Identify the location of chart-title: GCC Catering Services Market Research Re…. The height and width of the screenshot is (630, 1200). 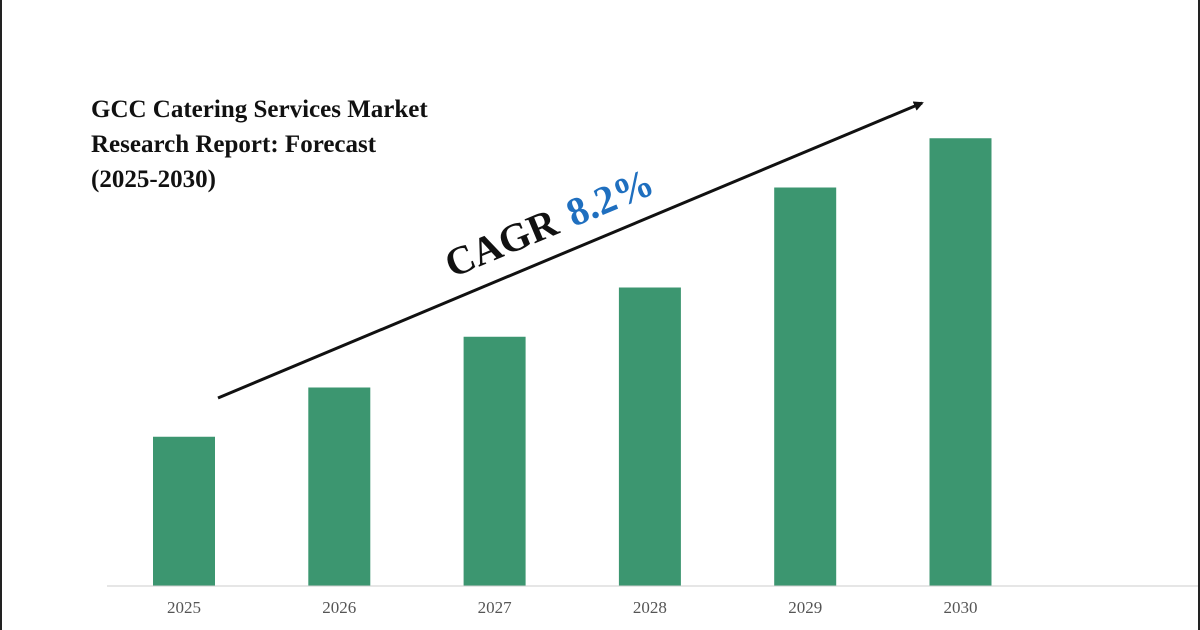
(291, 144).